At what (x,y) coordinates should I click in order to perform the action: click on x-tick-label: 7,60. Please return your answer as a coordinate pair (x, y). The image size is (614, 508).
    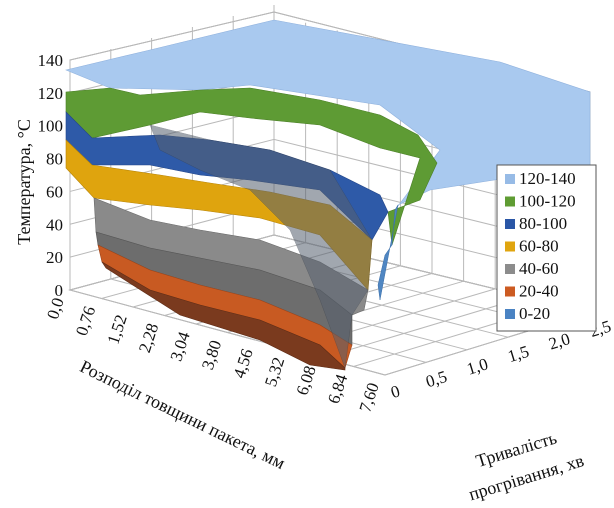
    Looking at the image, I should click on (369, 397).